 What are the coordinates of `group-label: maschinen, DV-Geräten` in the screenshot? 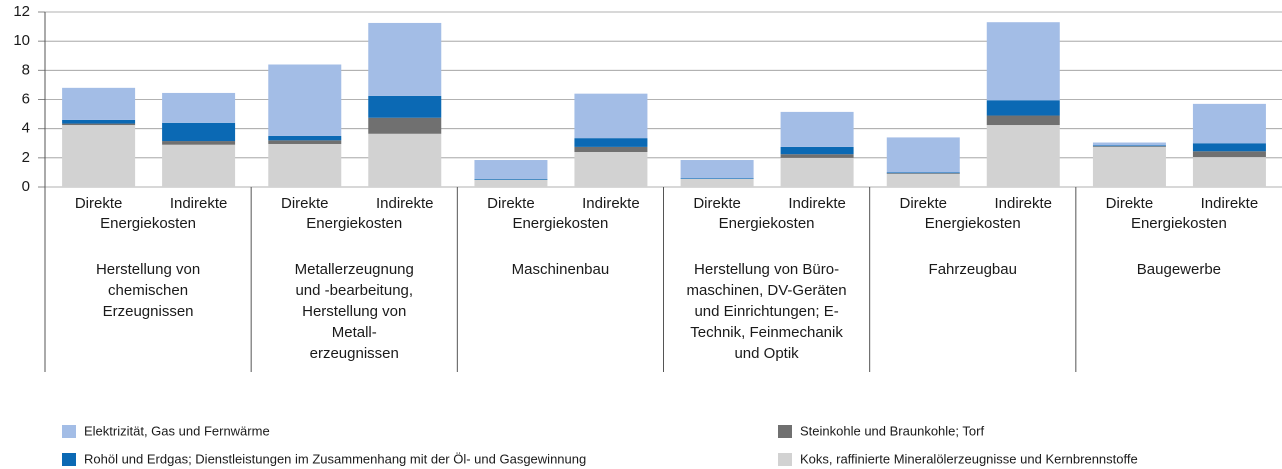 It's located at (767, 290).